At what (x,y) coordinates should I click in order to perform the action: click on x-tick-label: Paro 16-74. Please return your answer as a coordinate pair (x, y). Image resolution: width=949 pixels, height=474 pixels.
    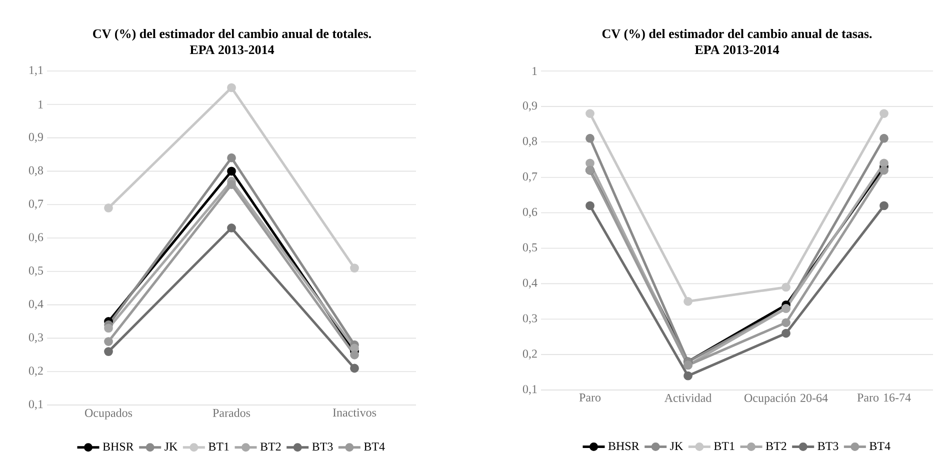
    Looking at the image, I should click on (884, 398).